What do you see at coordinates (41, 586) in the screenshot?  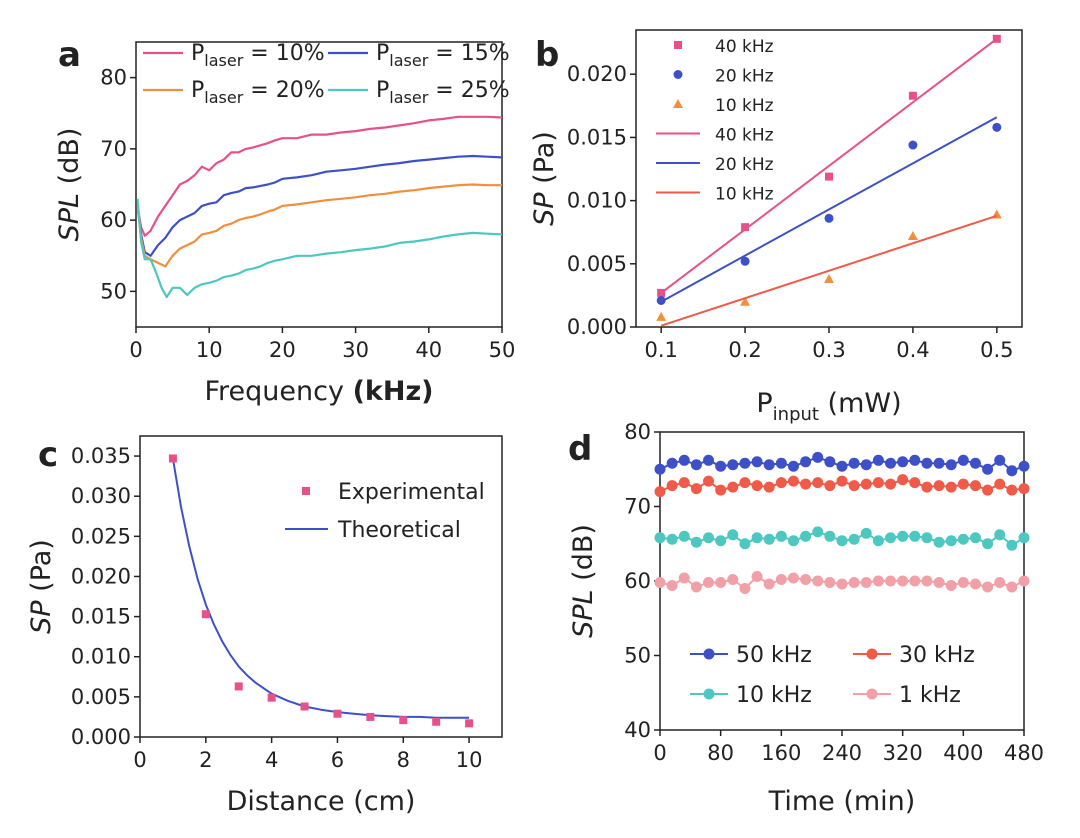 I see `y-axis-label: SP (Pa)` at bounding box center [41, 586].